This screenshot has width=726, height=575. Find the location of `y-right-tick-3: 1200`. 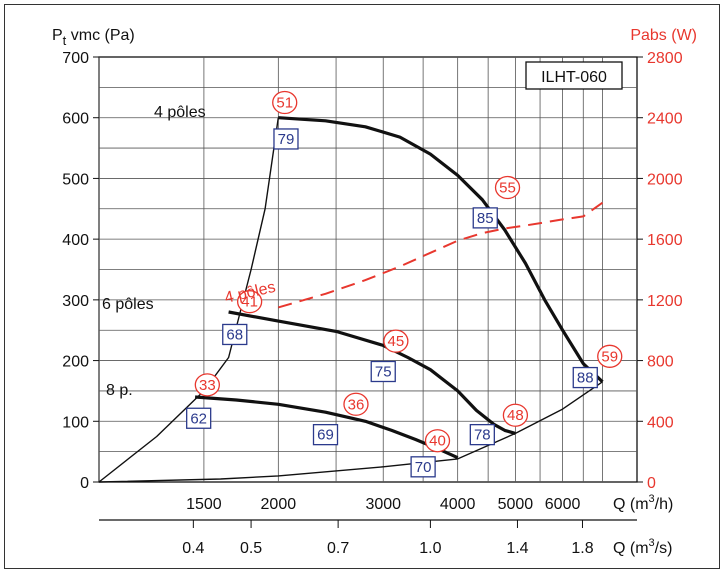

y-right-tick-3: 1200 is located at coordinates (665, 301).